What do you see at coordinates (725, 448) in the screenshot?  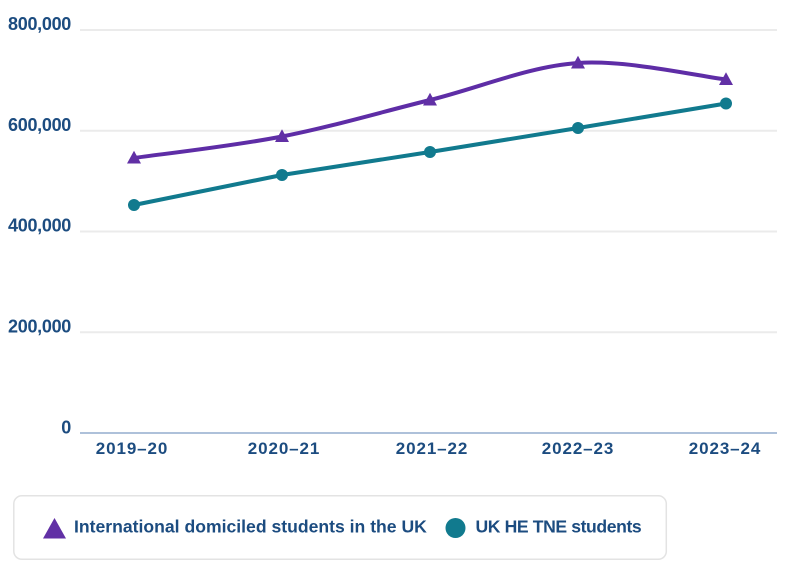 I see `svg-text: 2023–24` at bounding box center [725, 448].